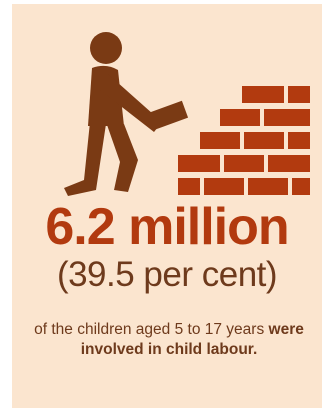 The width and height of the screenshot is (331, 412). What do you see at coordinates (192, 339) in the screenshot?
I see `description-emphasis: were involved in child labour.` at bounding box center [192, 339].